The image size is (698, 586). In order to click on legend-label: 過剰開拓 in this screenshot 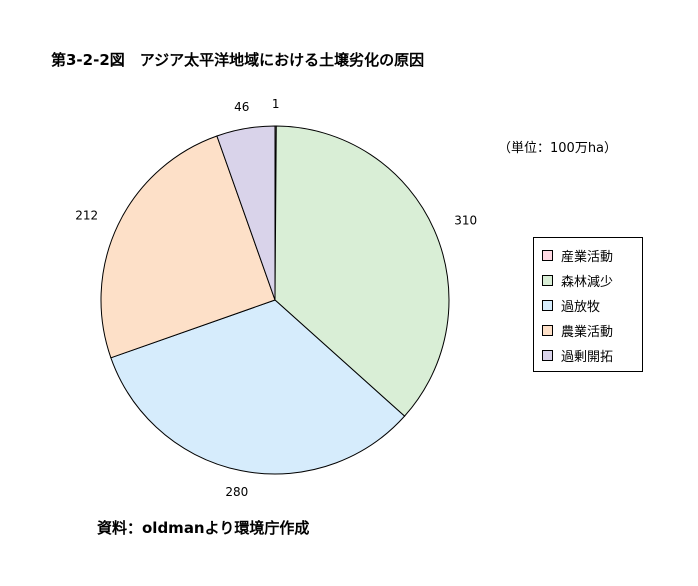, I will do `click(587, 357)`.